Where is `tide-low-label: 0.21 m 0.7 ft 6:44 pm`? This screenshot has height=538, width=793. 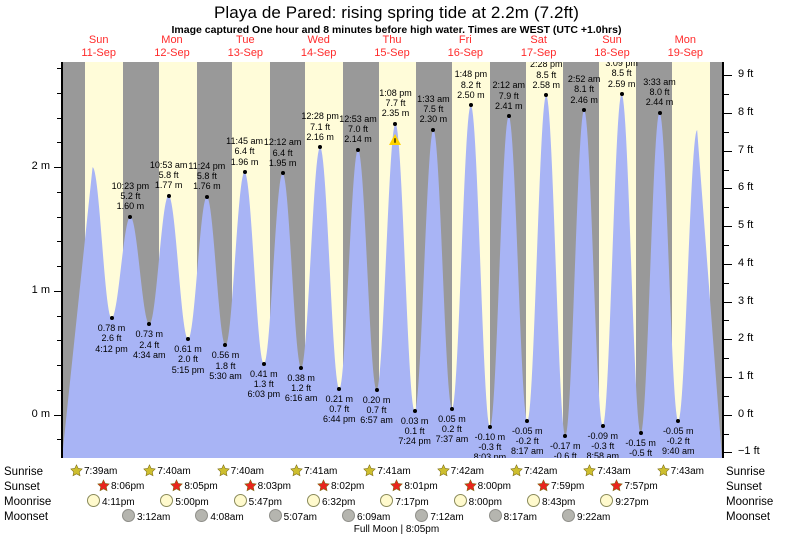 tide-low-label: 0.21 m 0.7 ft 6:44 pm is located at coordinates (339, 409).